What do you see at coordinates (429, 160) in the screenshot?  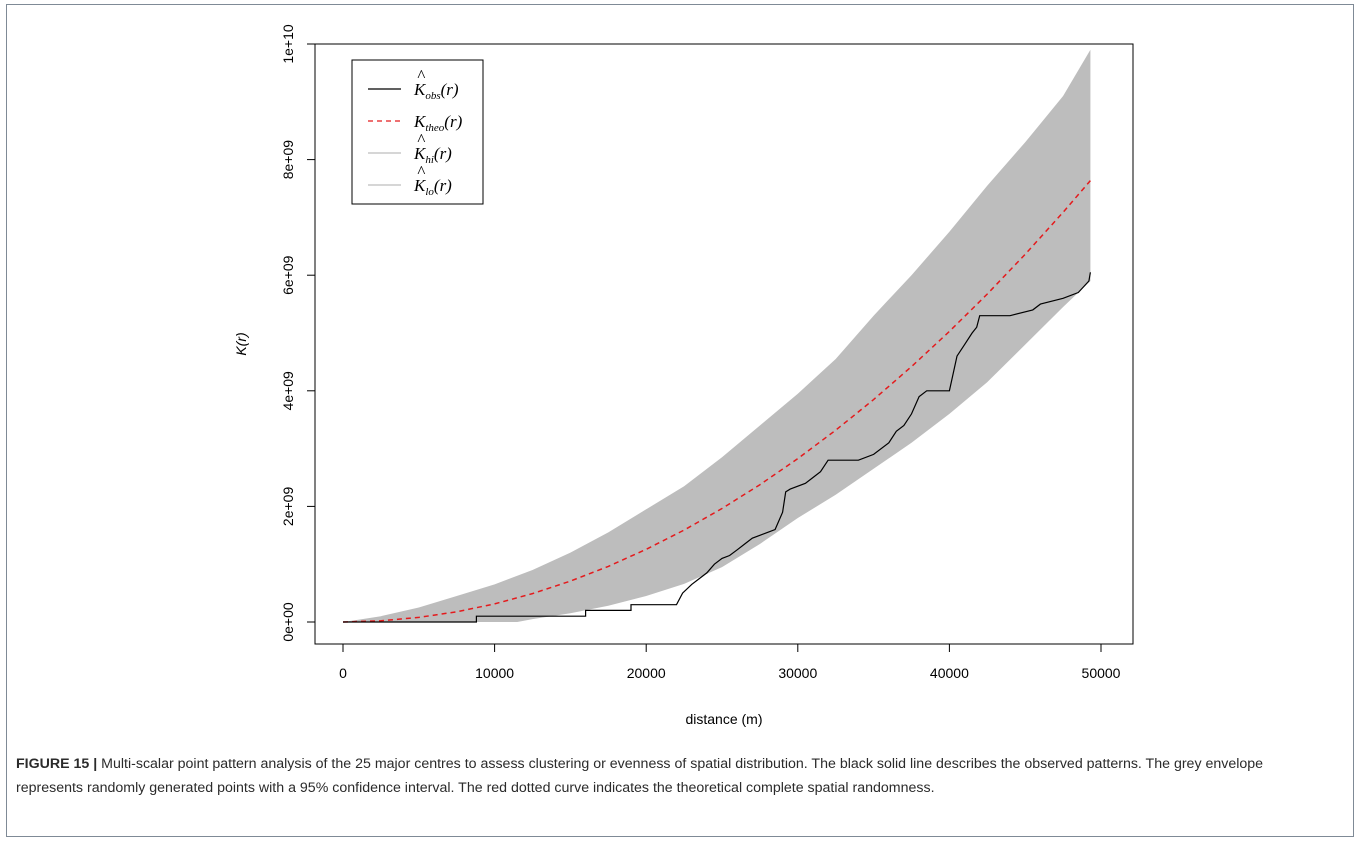 I see `legend-subscript: hi` at bounding box center [429, 160].